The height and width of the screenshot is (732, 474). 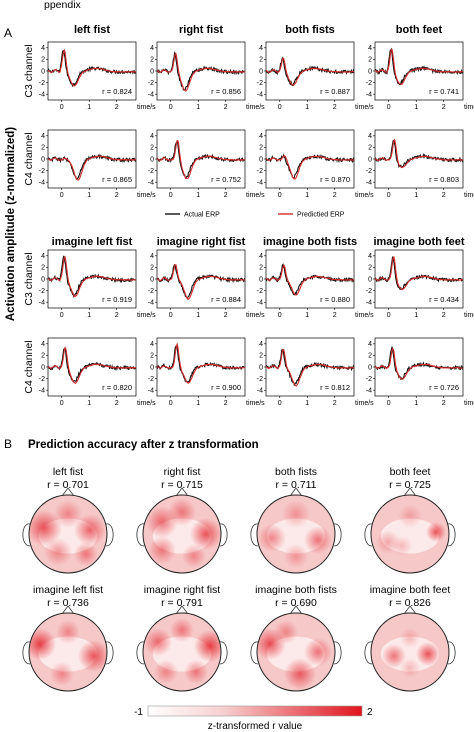 What do you see at coordinates (296, 590) in the screenshot?
I see `topo-map-label: imagine both fists` at bounding box center [296, 590].